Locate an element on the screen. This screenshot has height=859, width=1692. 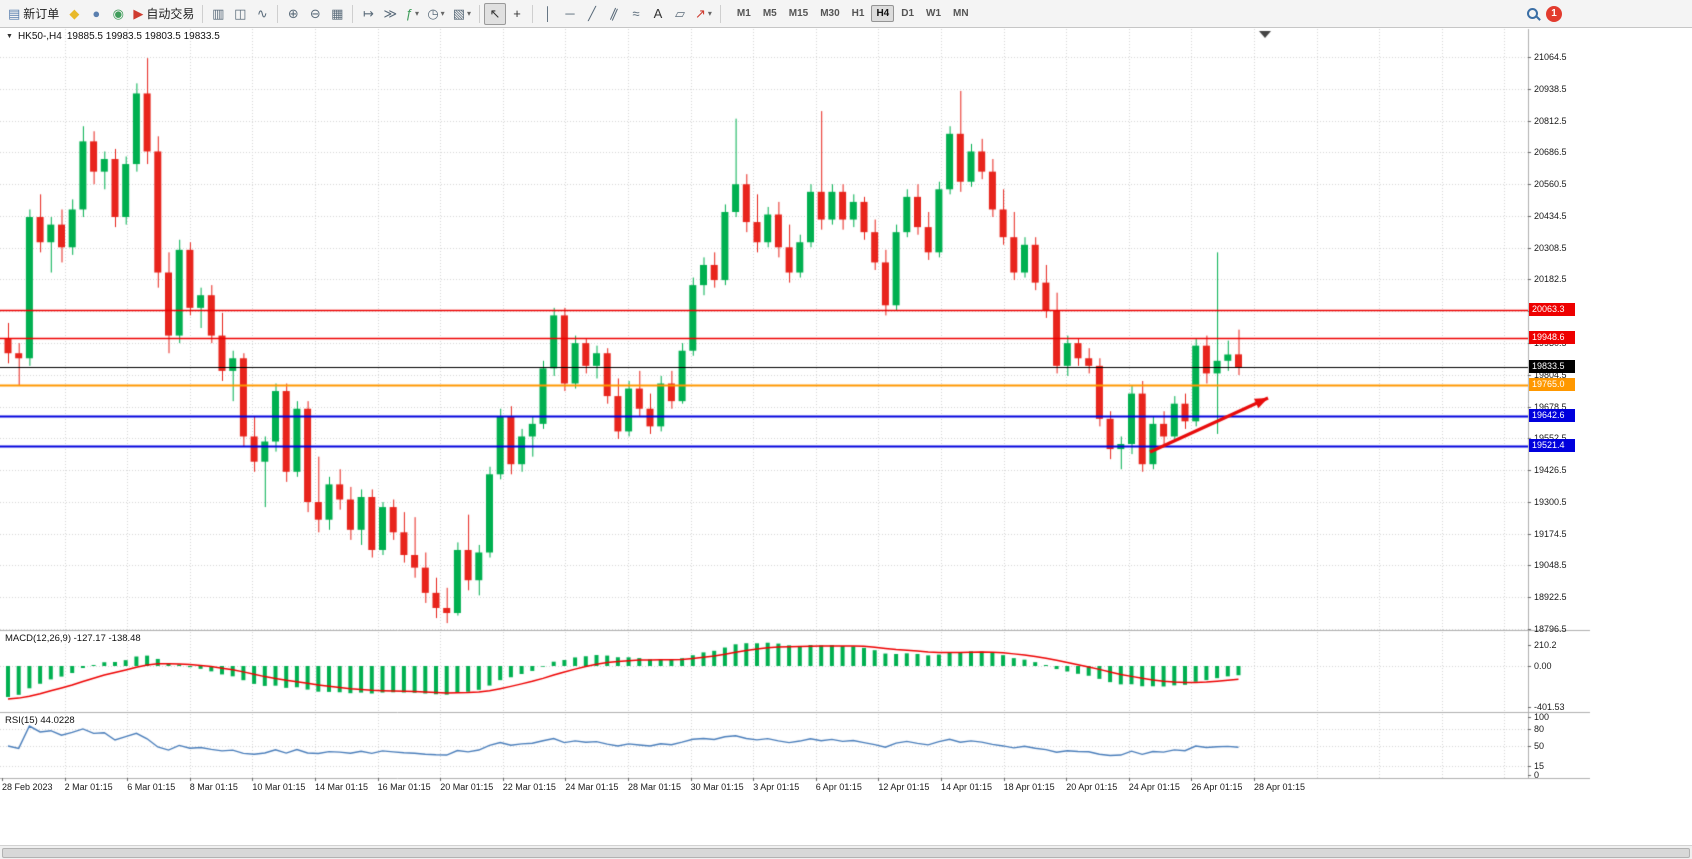
scrollbar-thumb is located at coordinates (846, 853).